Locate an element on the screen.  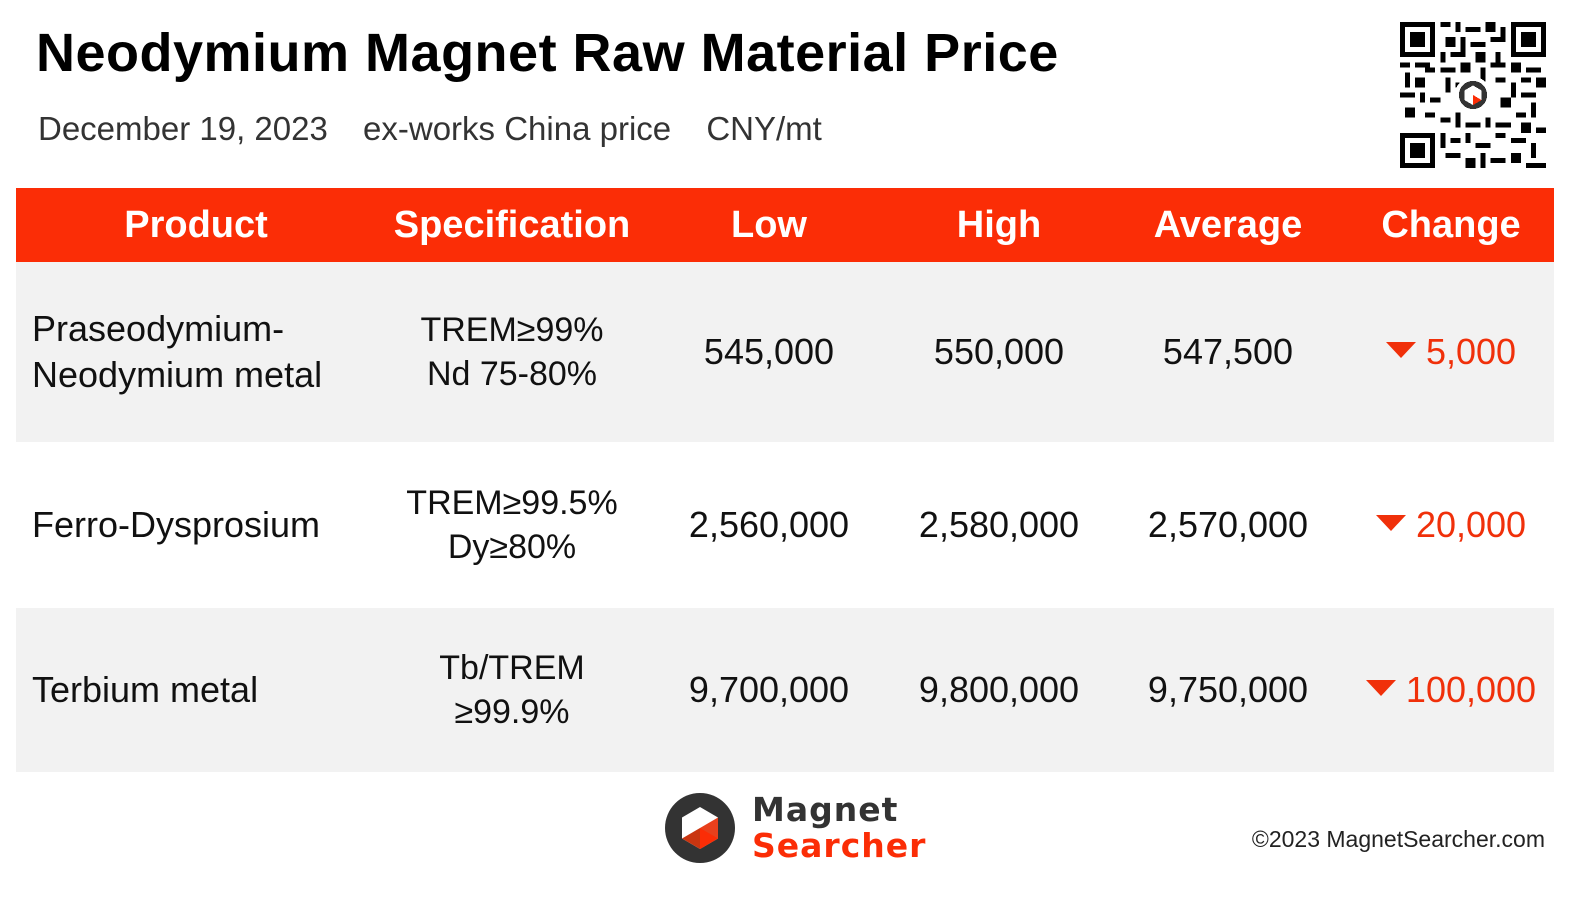
column-header-product: Product is located at coordinates (196, 224).